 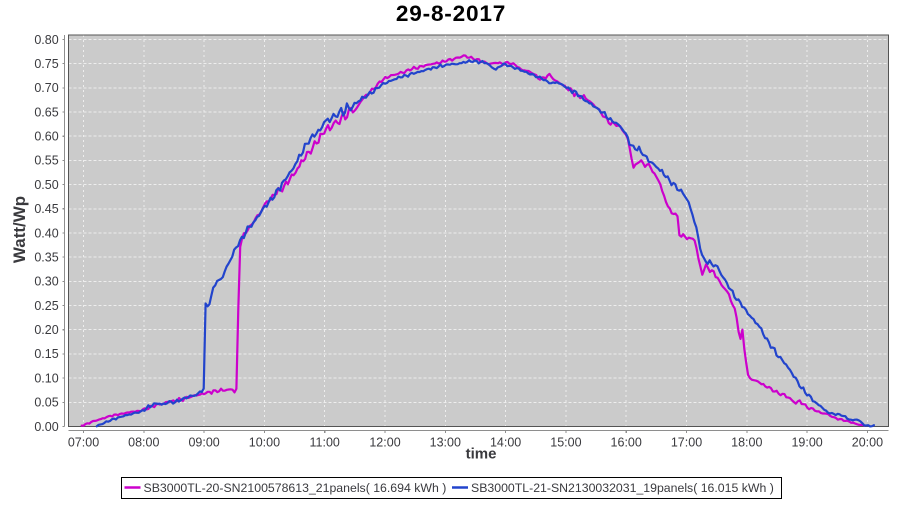 I want to click on svg-text: 16:00, so click(x=626, y=443).